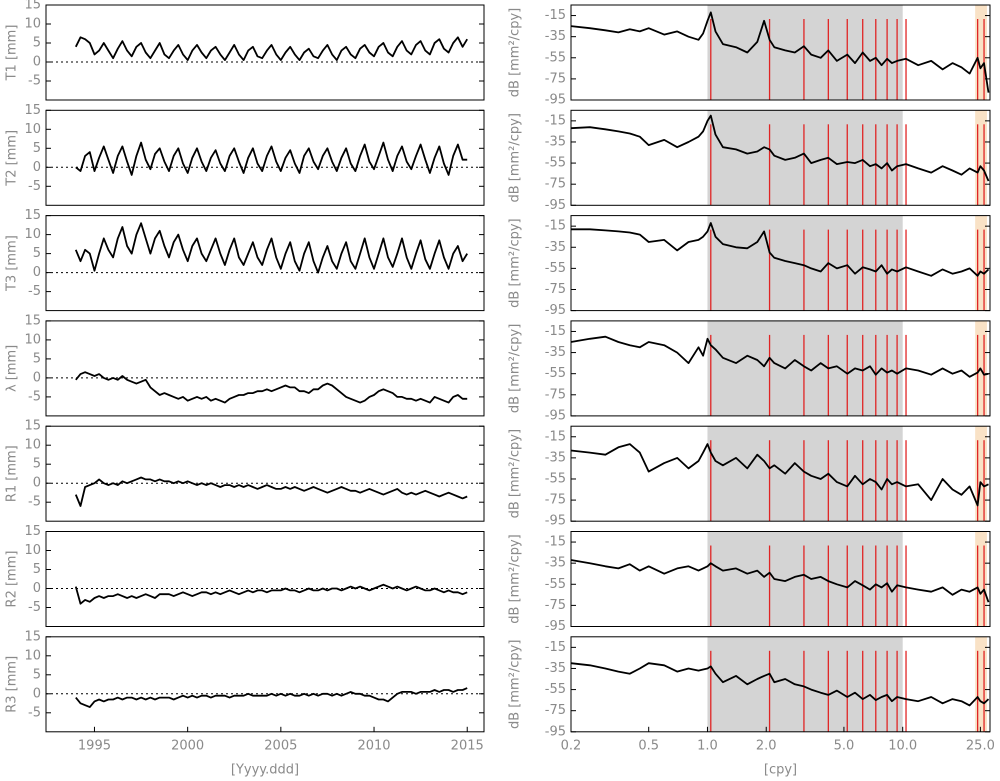 This screenshot has width=1000, height=781. Describe the element at coordinates (12, 579) in the screenshot. I see `y-axis-label: R2 [mm]` at that location.